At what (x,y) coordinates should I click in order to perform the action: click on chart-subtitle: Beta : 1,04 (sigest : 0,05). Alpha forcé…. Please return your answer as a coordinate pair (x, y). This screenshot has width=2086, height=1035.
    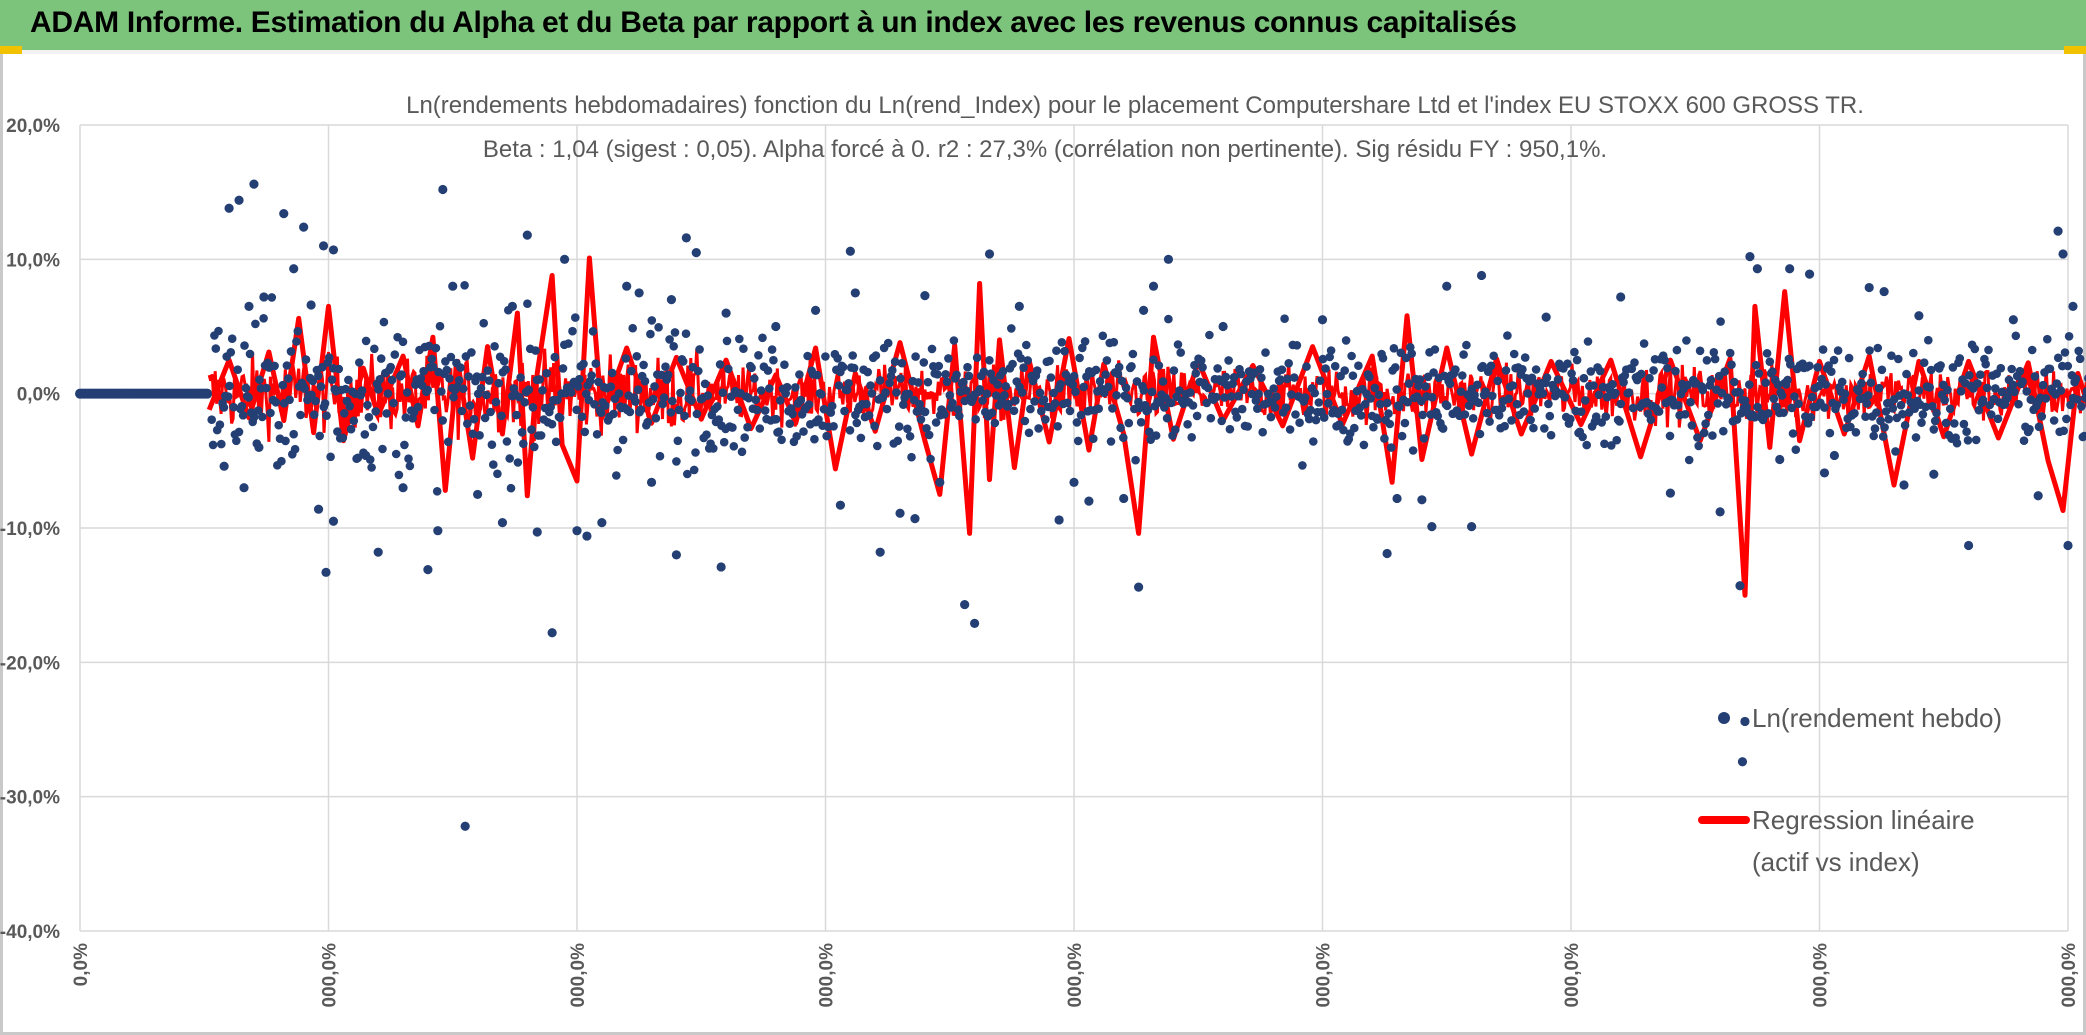
    Looking at the image, I should click on (1045, 149).